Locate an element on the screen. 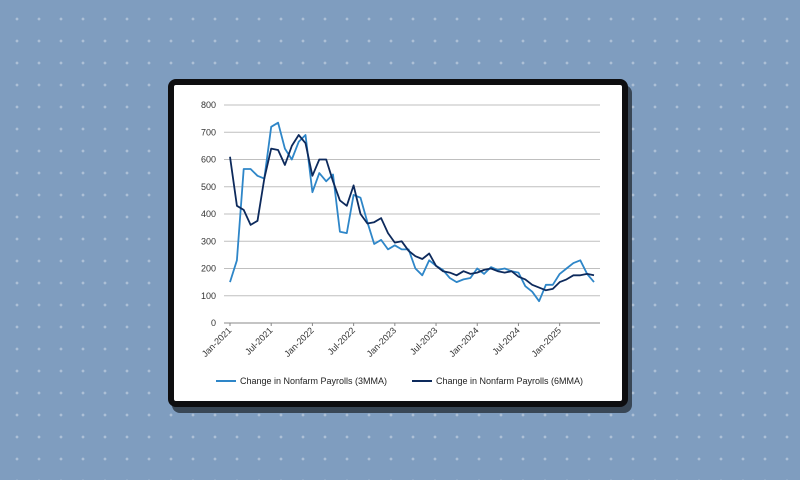 Image resolution: width=800 pixels, height=480 pixels. x-tick-label: Jul-2024 is located at coordinates (505, 340).